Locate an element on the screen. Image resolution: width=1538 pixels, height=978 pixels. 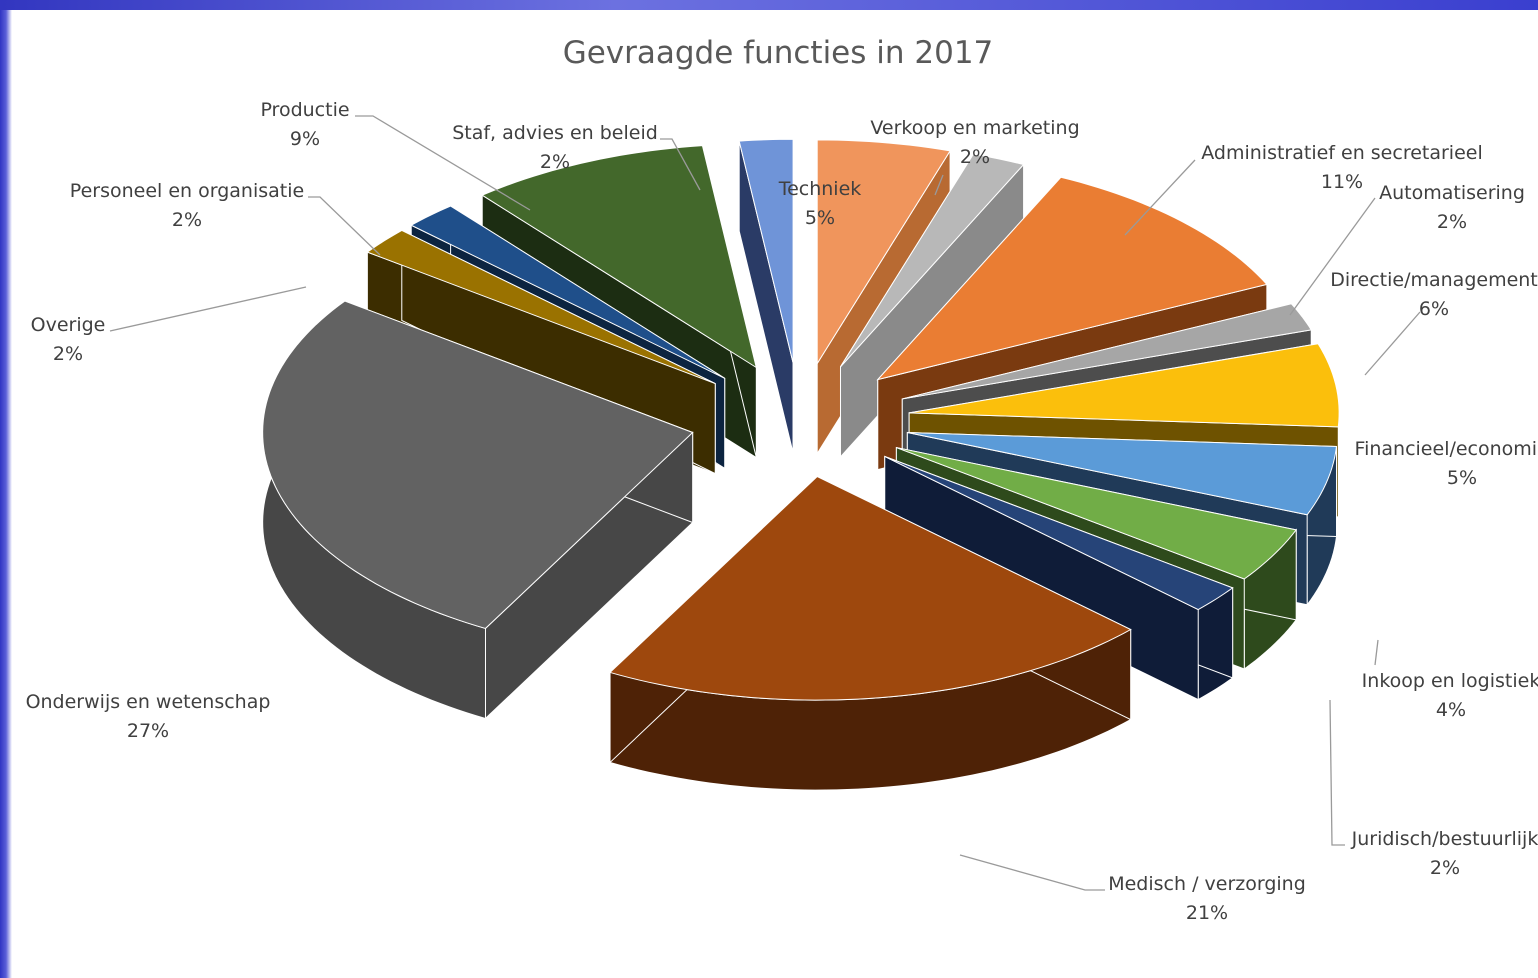
slice-top-verkoop-en-marketing is located at coordinates (932, 260).